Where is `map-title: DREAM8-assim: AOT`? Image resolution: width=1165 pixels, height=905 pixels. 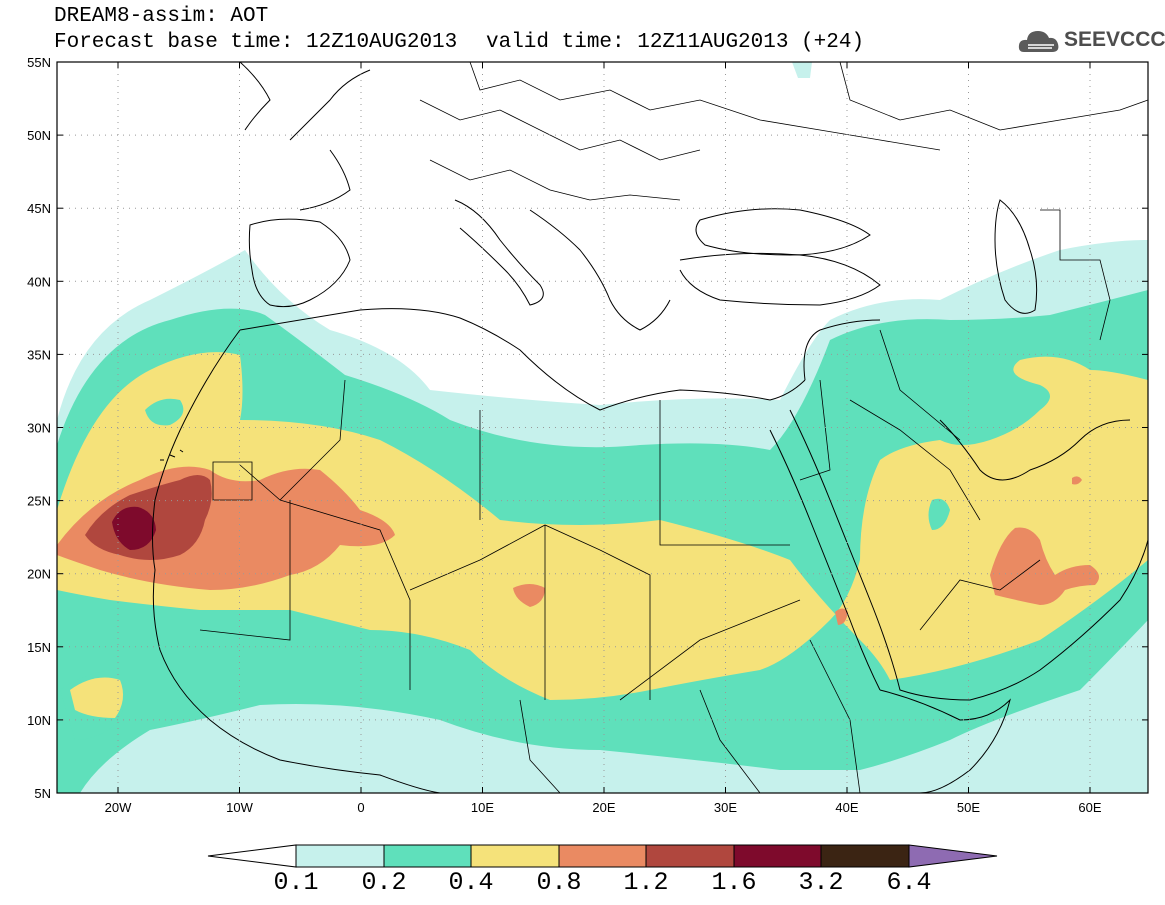 map-title: DREAM8-assim: AOT is located at coordinates (161, 16).